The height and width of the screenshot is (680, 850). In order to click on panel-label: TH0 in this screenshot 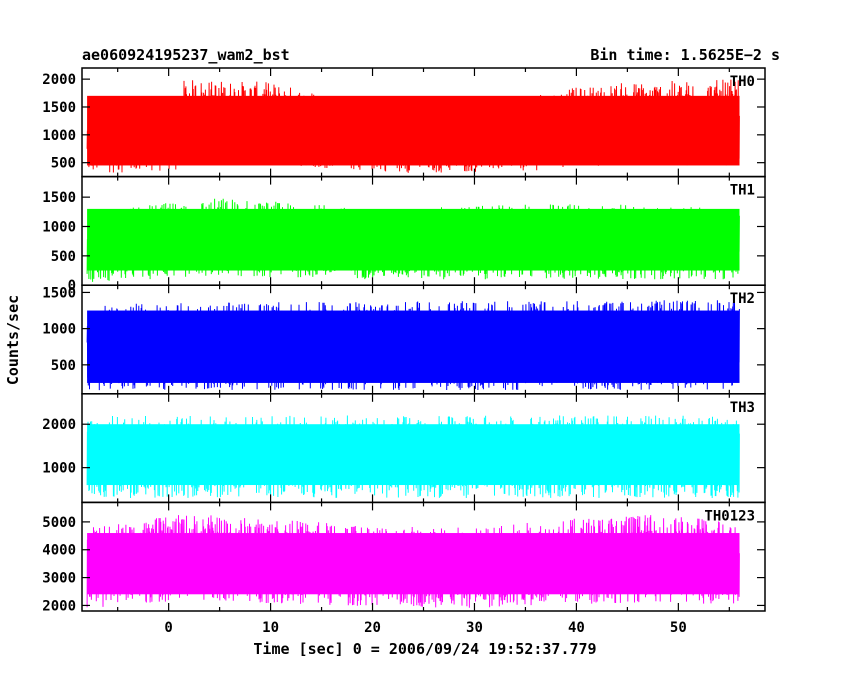, I will do `click(742, 82)`.